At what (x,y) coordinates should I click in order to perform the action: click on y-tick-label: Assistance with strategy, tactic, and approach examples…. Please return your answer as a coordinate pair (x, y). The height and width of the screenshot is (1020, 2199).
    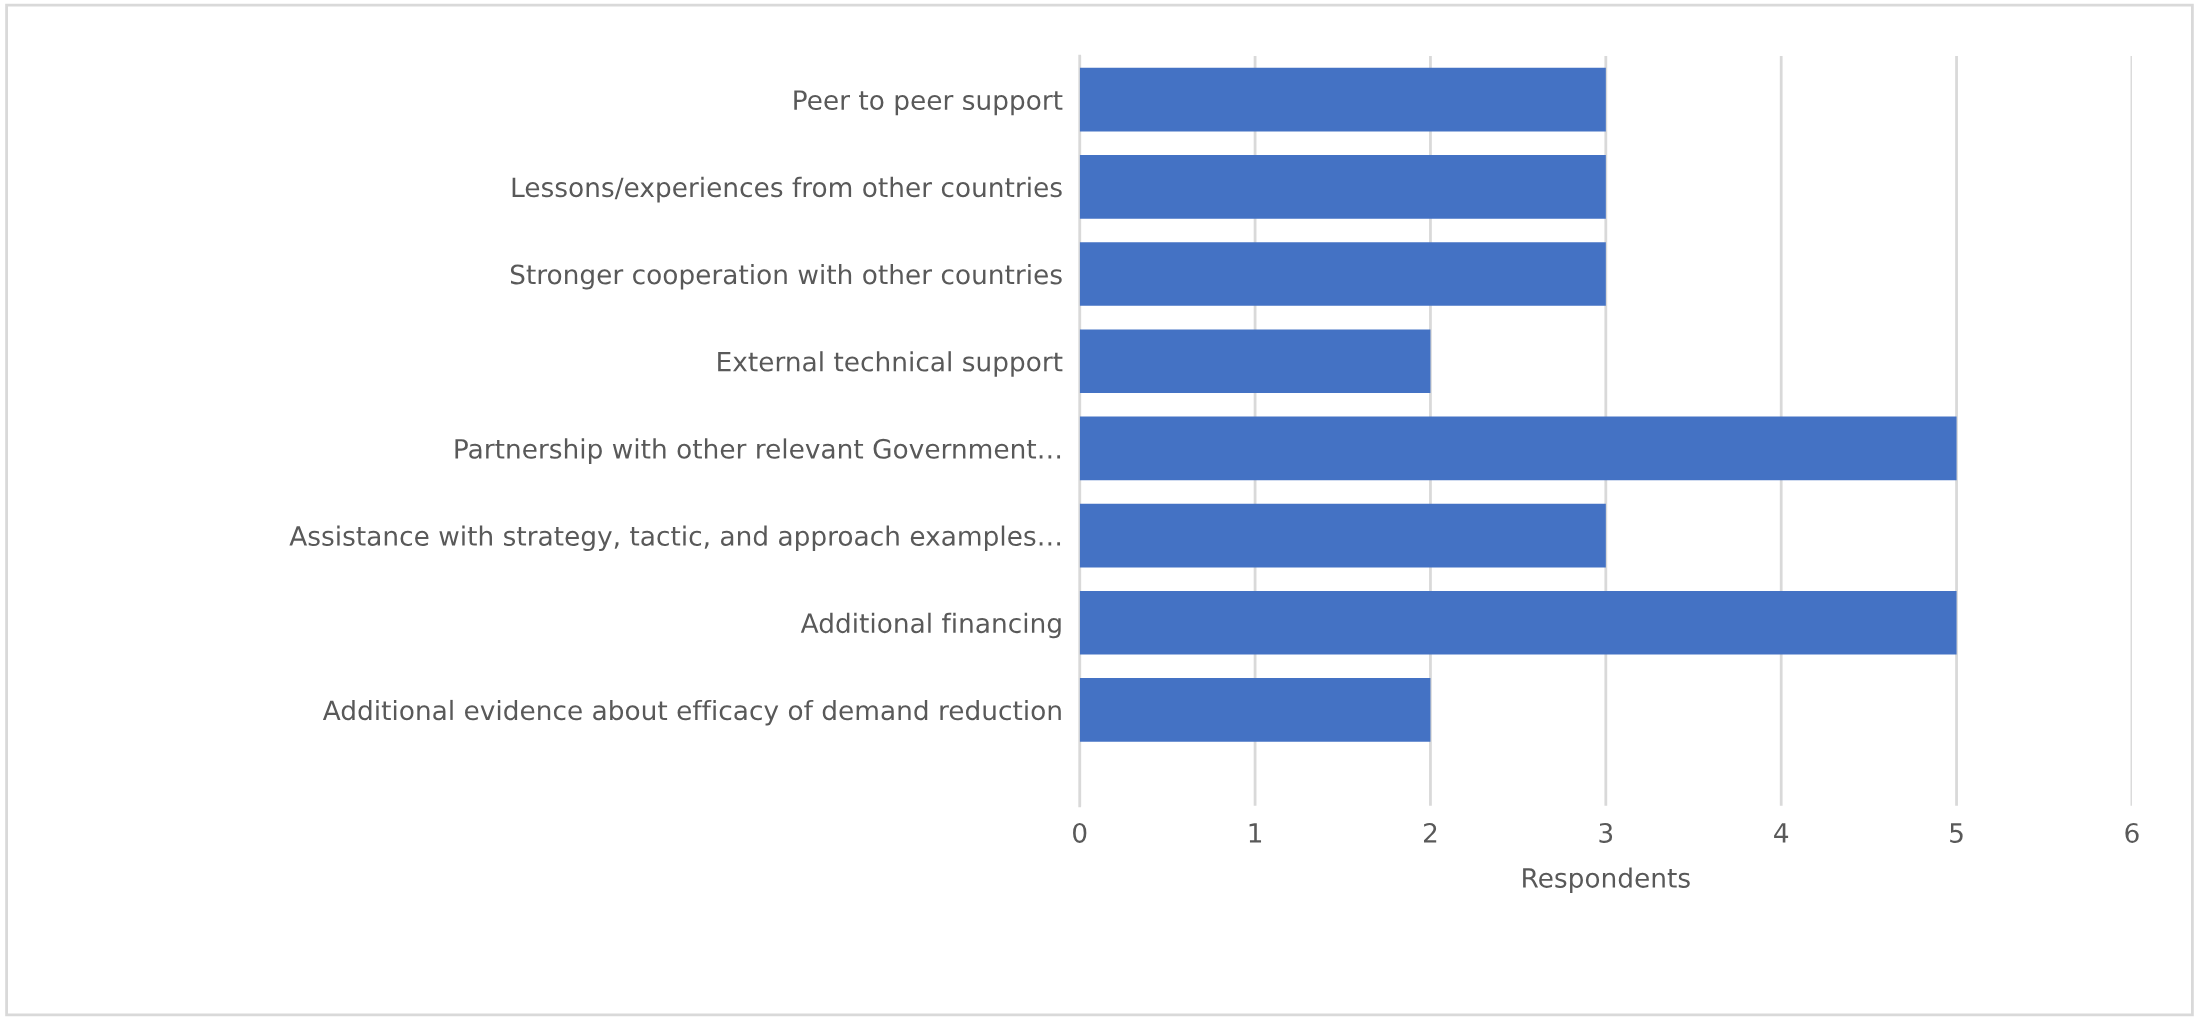
    Looking at the image, I should click on (675, 538).